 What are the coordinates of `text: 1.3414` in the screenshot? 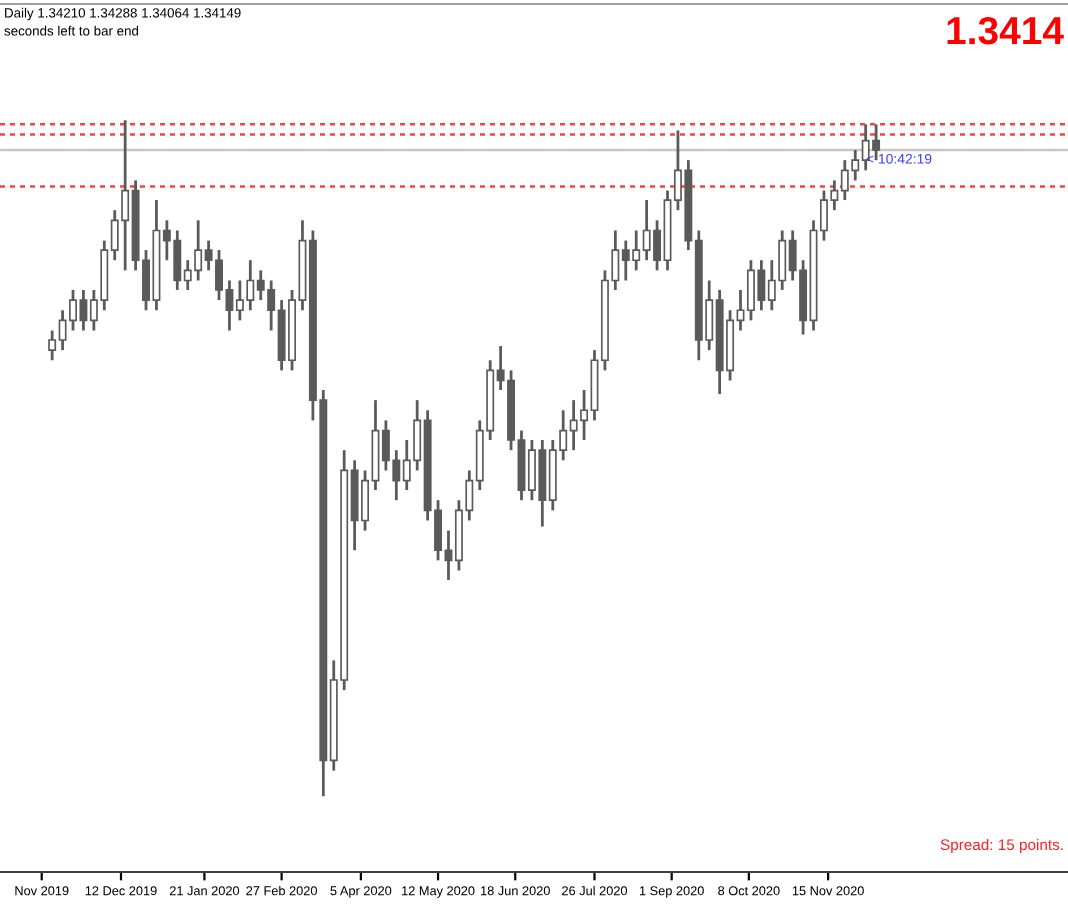 It's located at (1005, 30).